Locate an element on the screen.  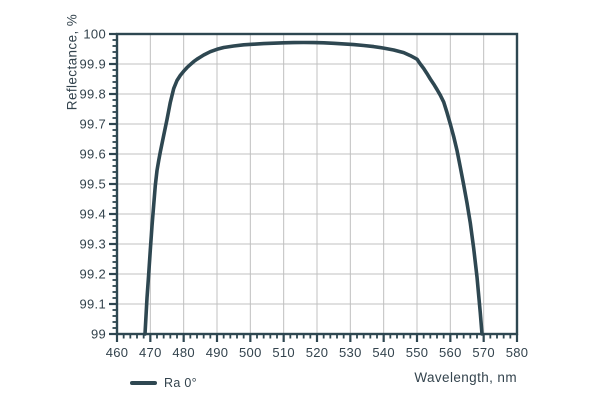
x-tick-label: 500 is located at coordinates (250, 352).